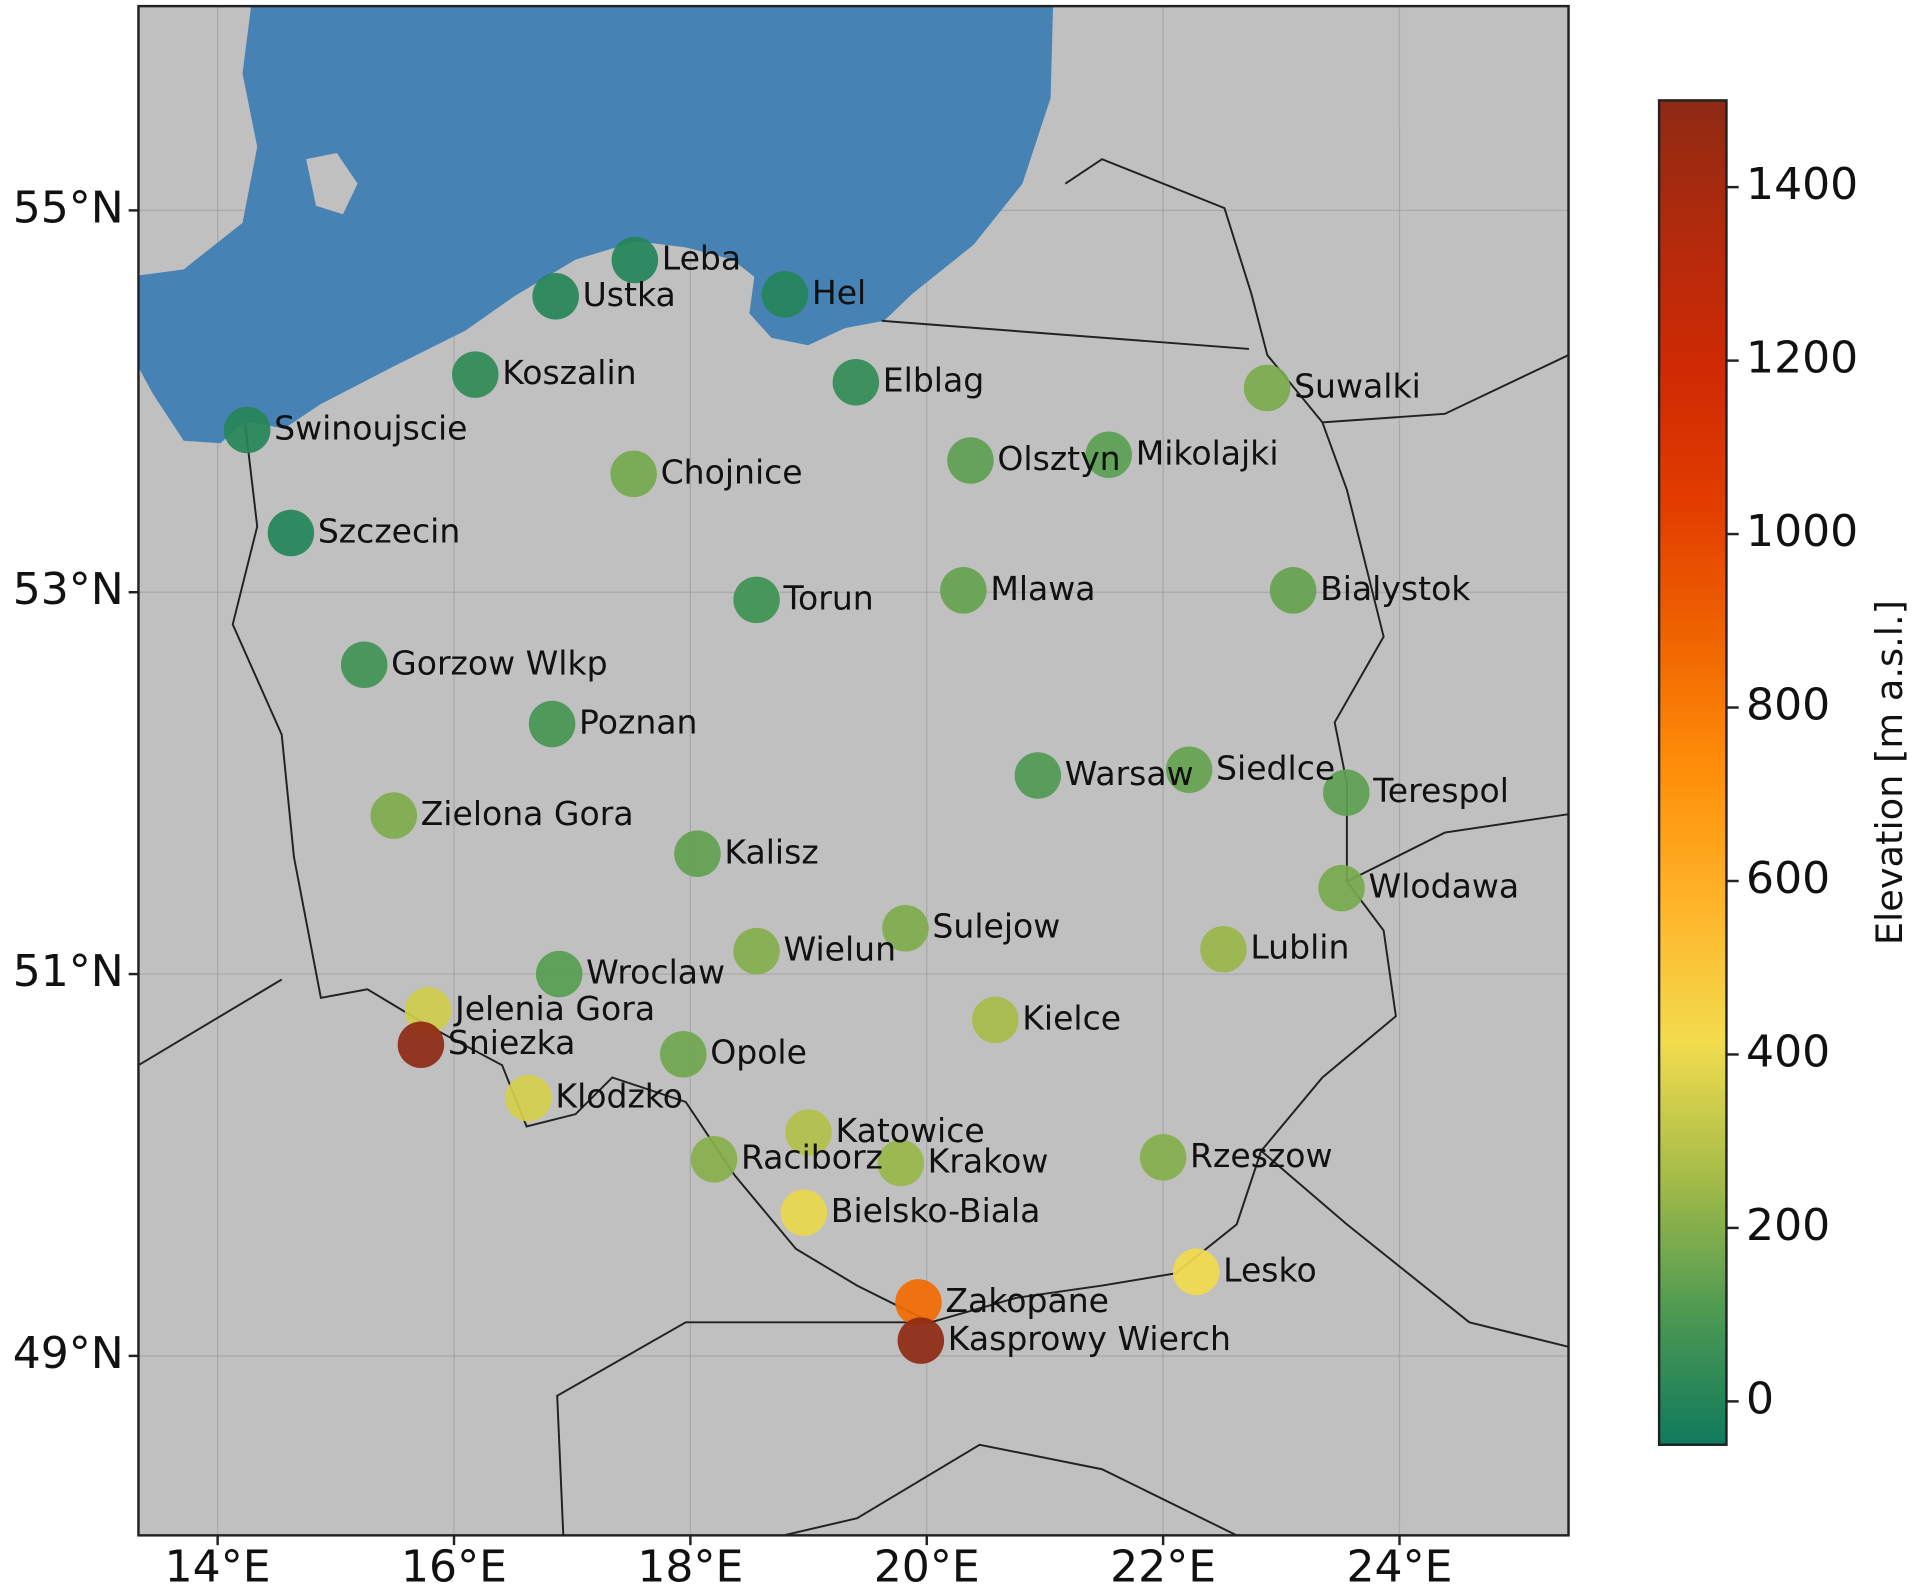 This screenshot has width=1920, height=1588. I want to click on x-tick-label: 20°E, so click(927, 1565).